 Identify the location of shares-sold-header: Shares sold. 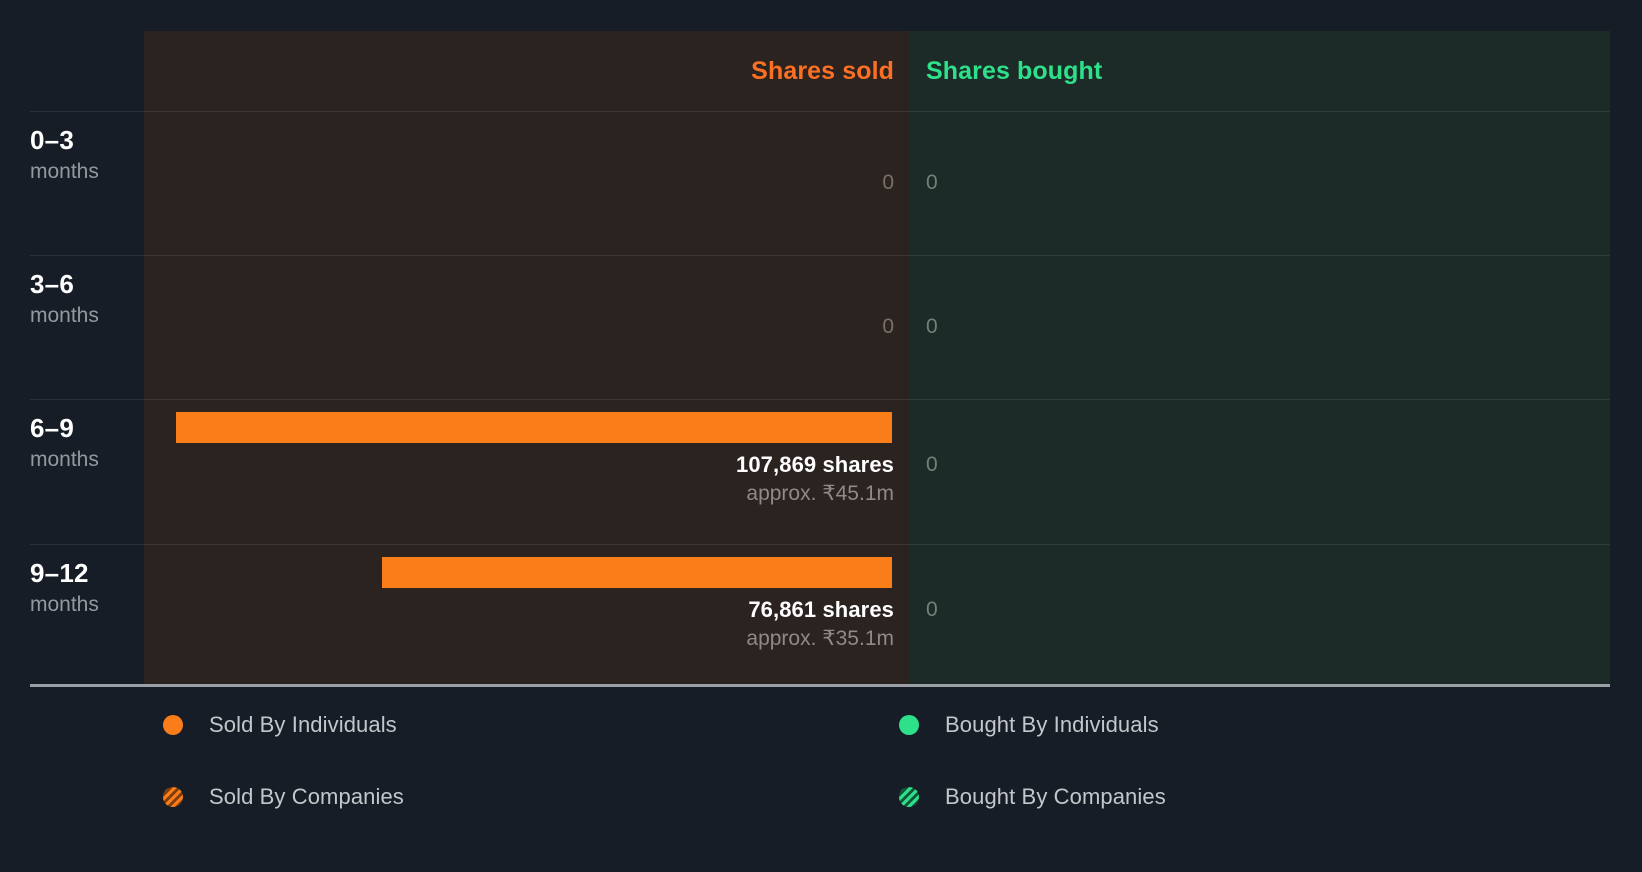
(526, 71).